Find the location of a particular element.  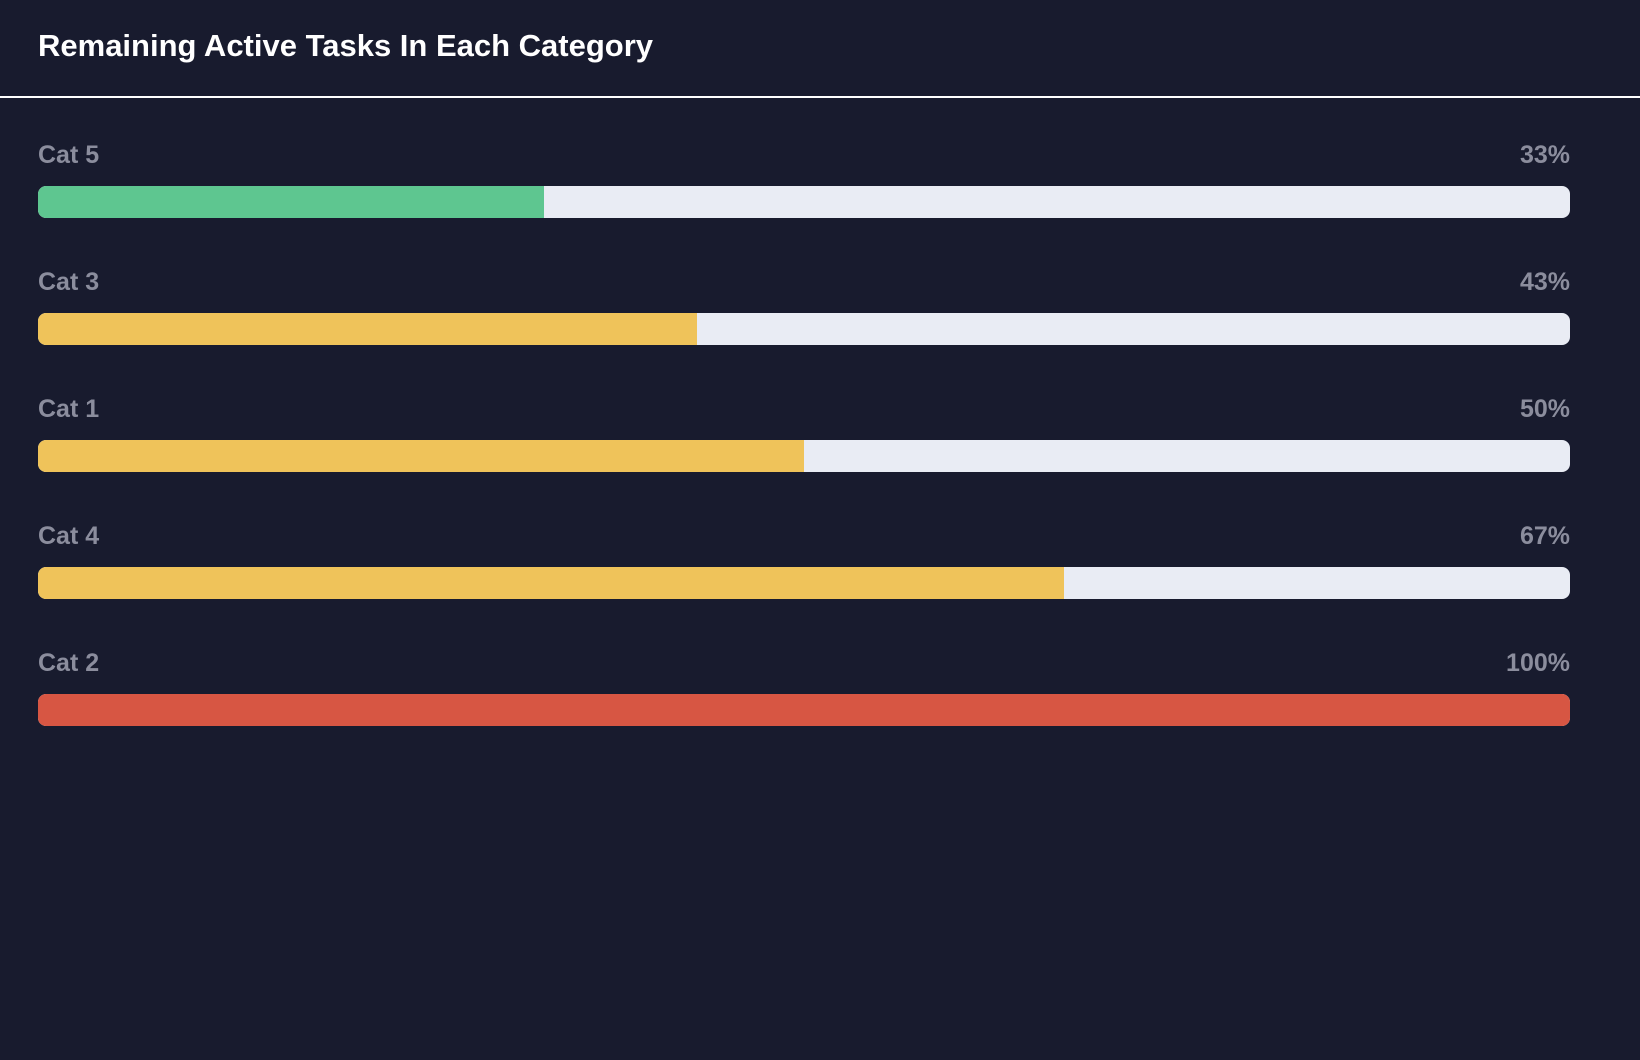

category-label: Cat 1 is located at coordinates (69, 409).